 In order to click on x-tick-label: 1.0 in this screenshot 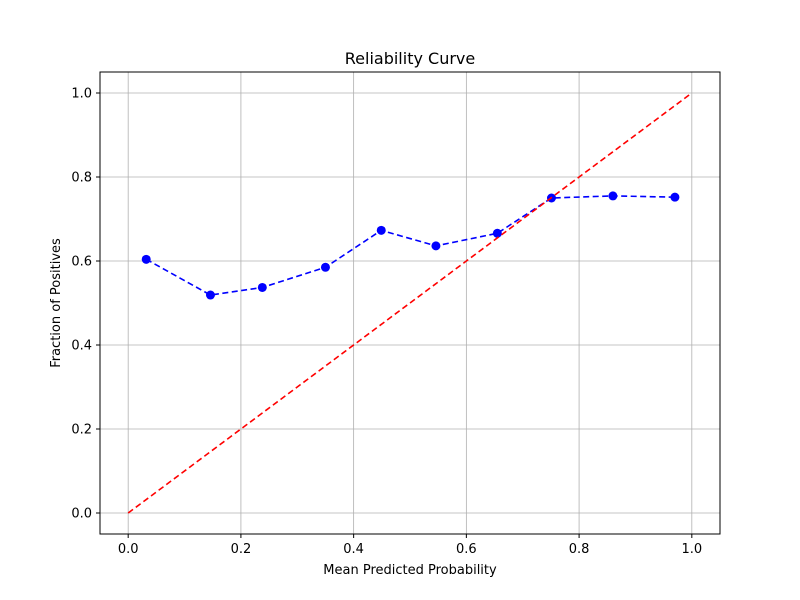, I will do `click(691, 549)`.